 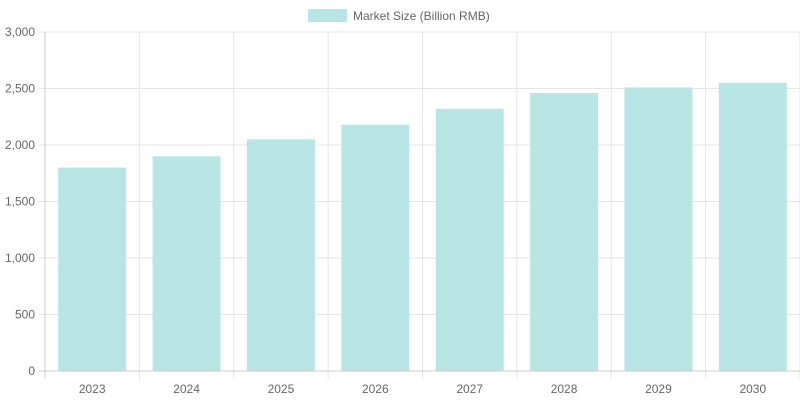 I want to click on y-tick-label: 2,000, so click(x=20, y=145).